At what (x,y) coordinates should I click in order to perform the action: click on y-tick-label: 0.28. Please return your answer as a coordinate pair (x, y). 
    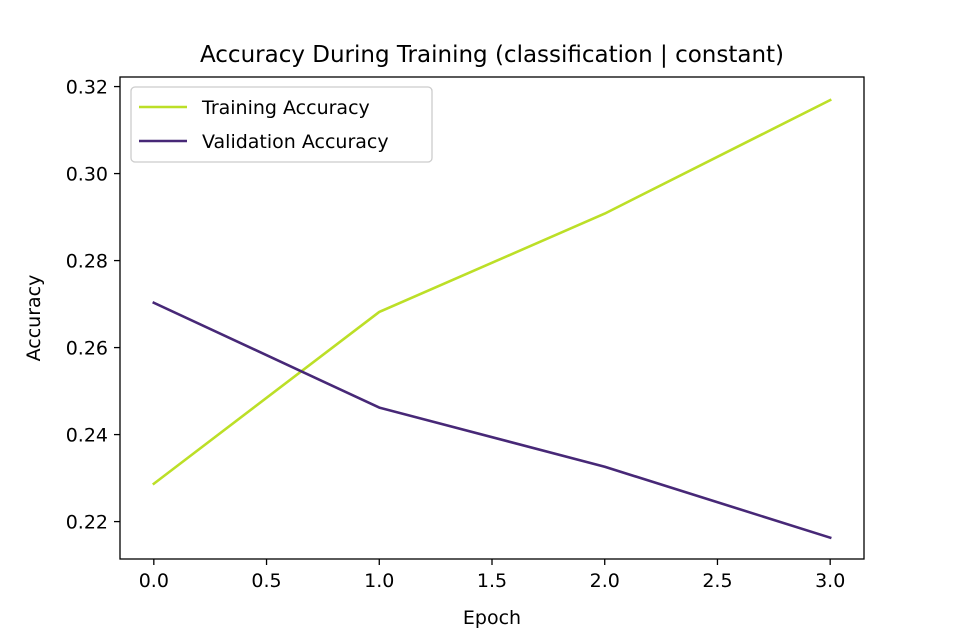
    Looking at the image, I should click on (87, 262).